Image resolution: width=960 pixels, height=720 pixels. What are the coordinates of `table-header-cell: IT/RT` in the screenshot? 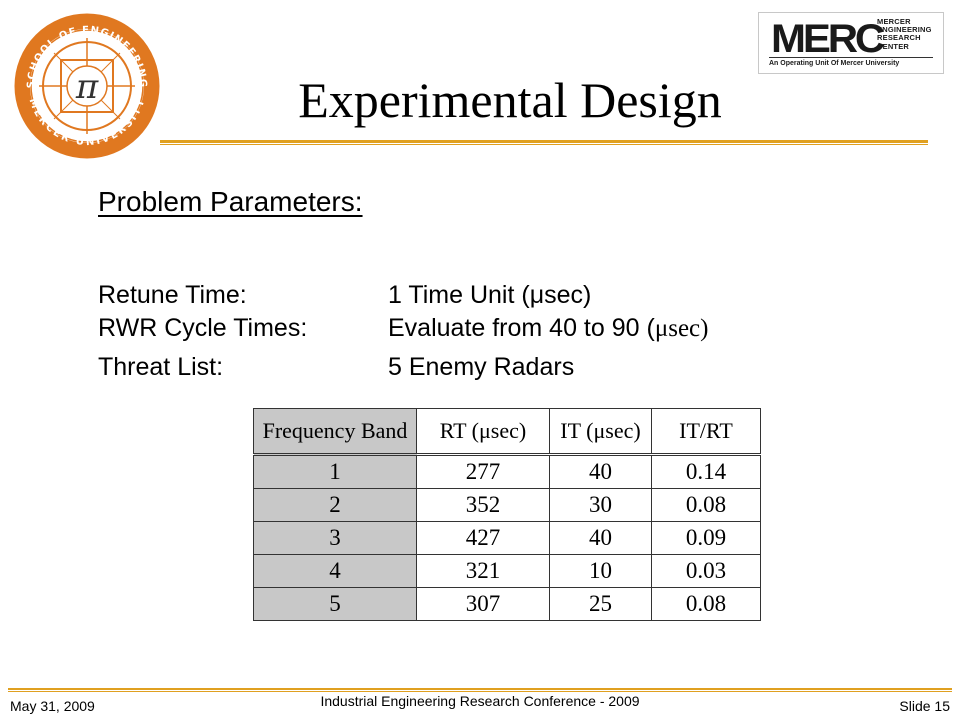 It's located at (706, 432).